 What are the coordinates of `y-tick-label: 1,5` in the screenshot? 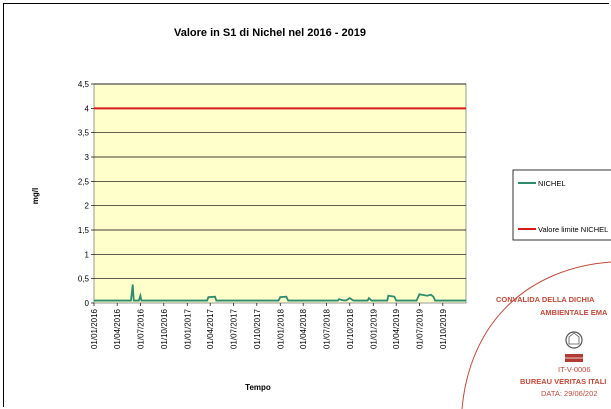 It's located at (84, 230).